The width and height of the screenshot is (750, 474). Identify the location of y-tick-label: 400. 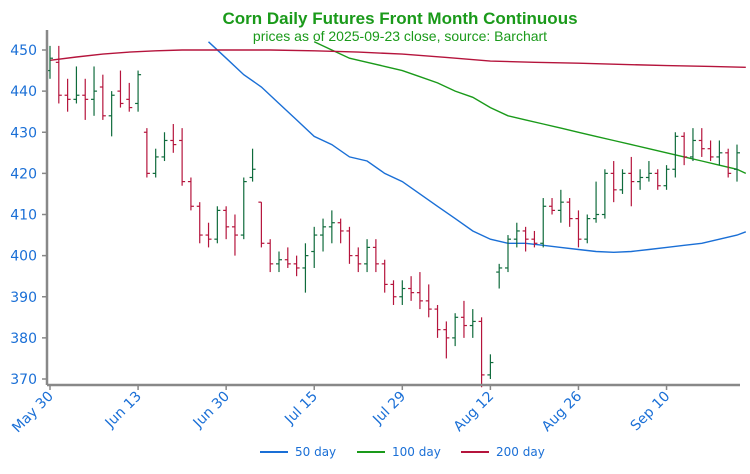
(23, 257).